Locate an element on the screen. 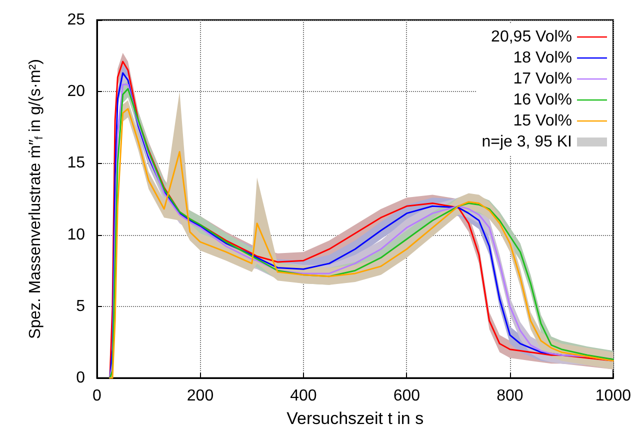 Image resolution: width=634 pixels, height=443 pixels. y-tick-label: 0 is located at coordinates (81, 378).